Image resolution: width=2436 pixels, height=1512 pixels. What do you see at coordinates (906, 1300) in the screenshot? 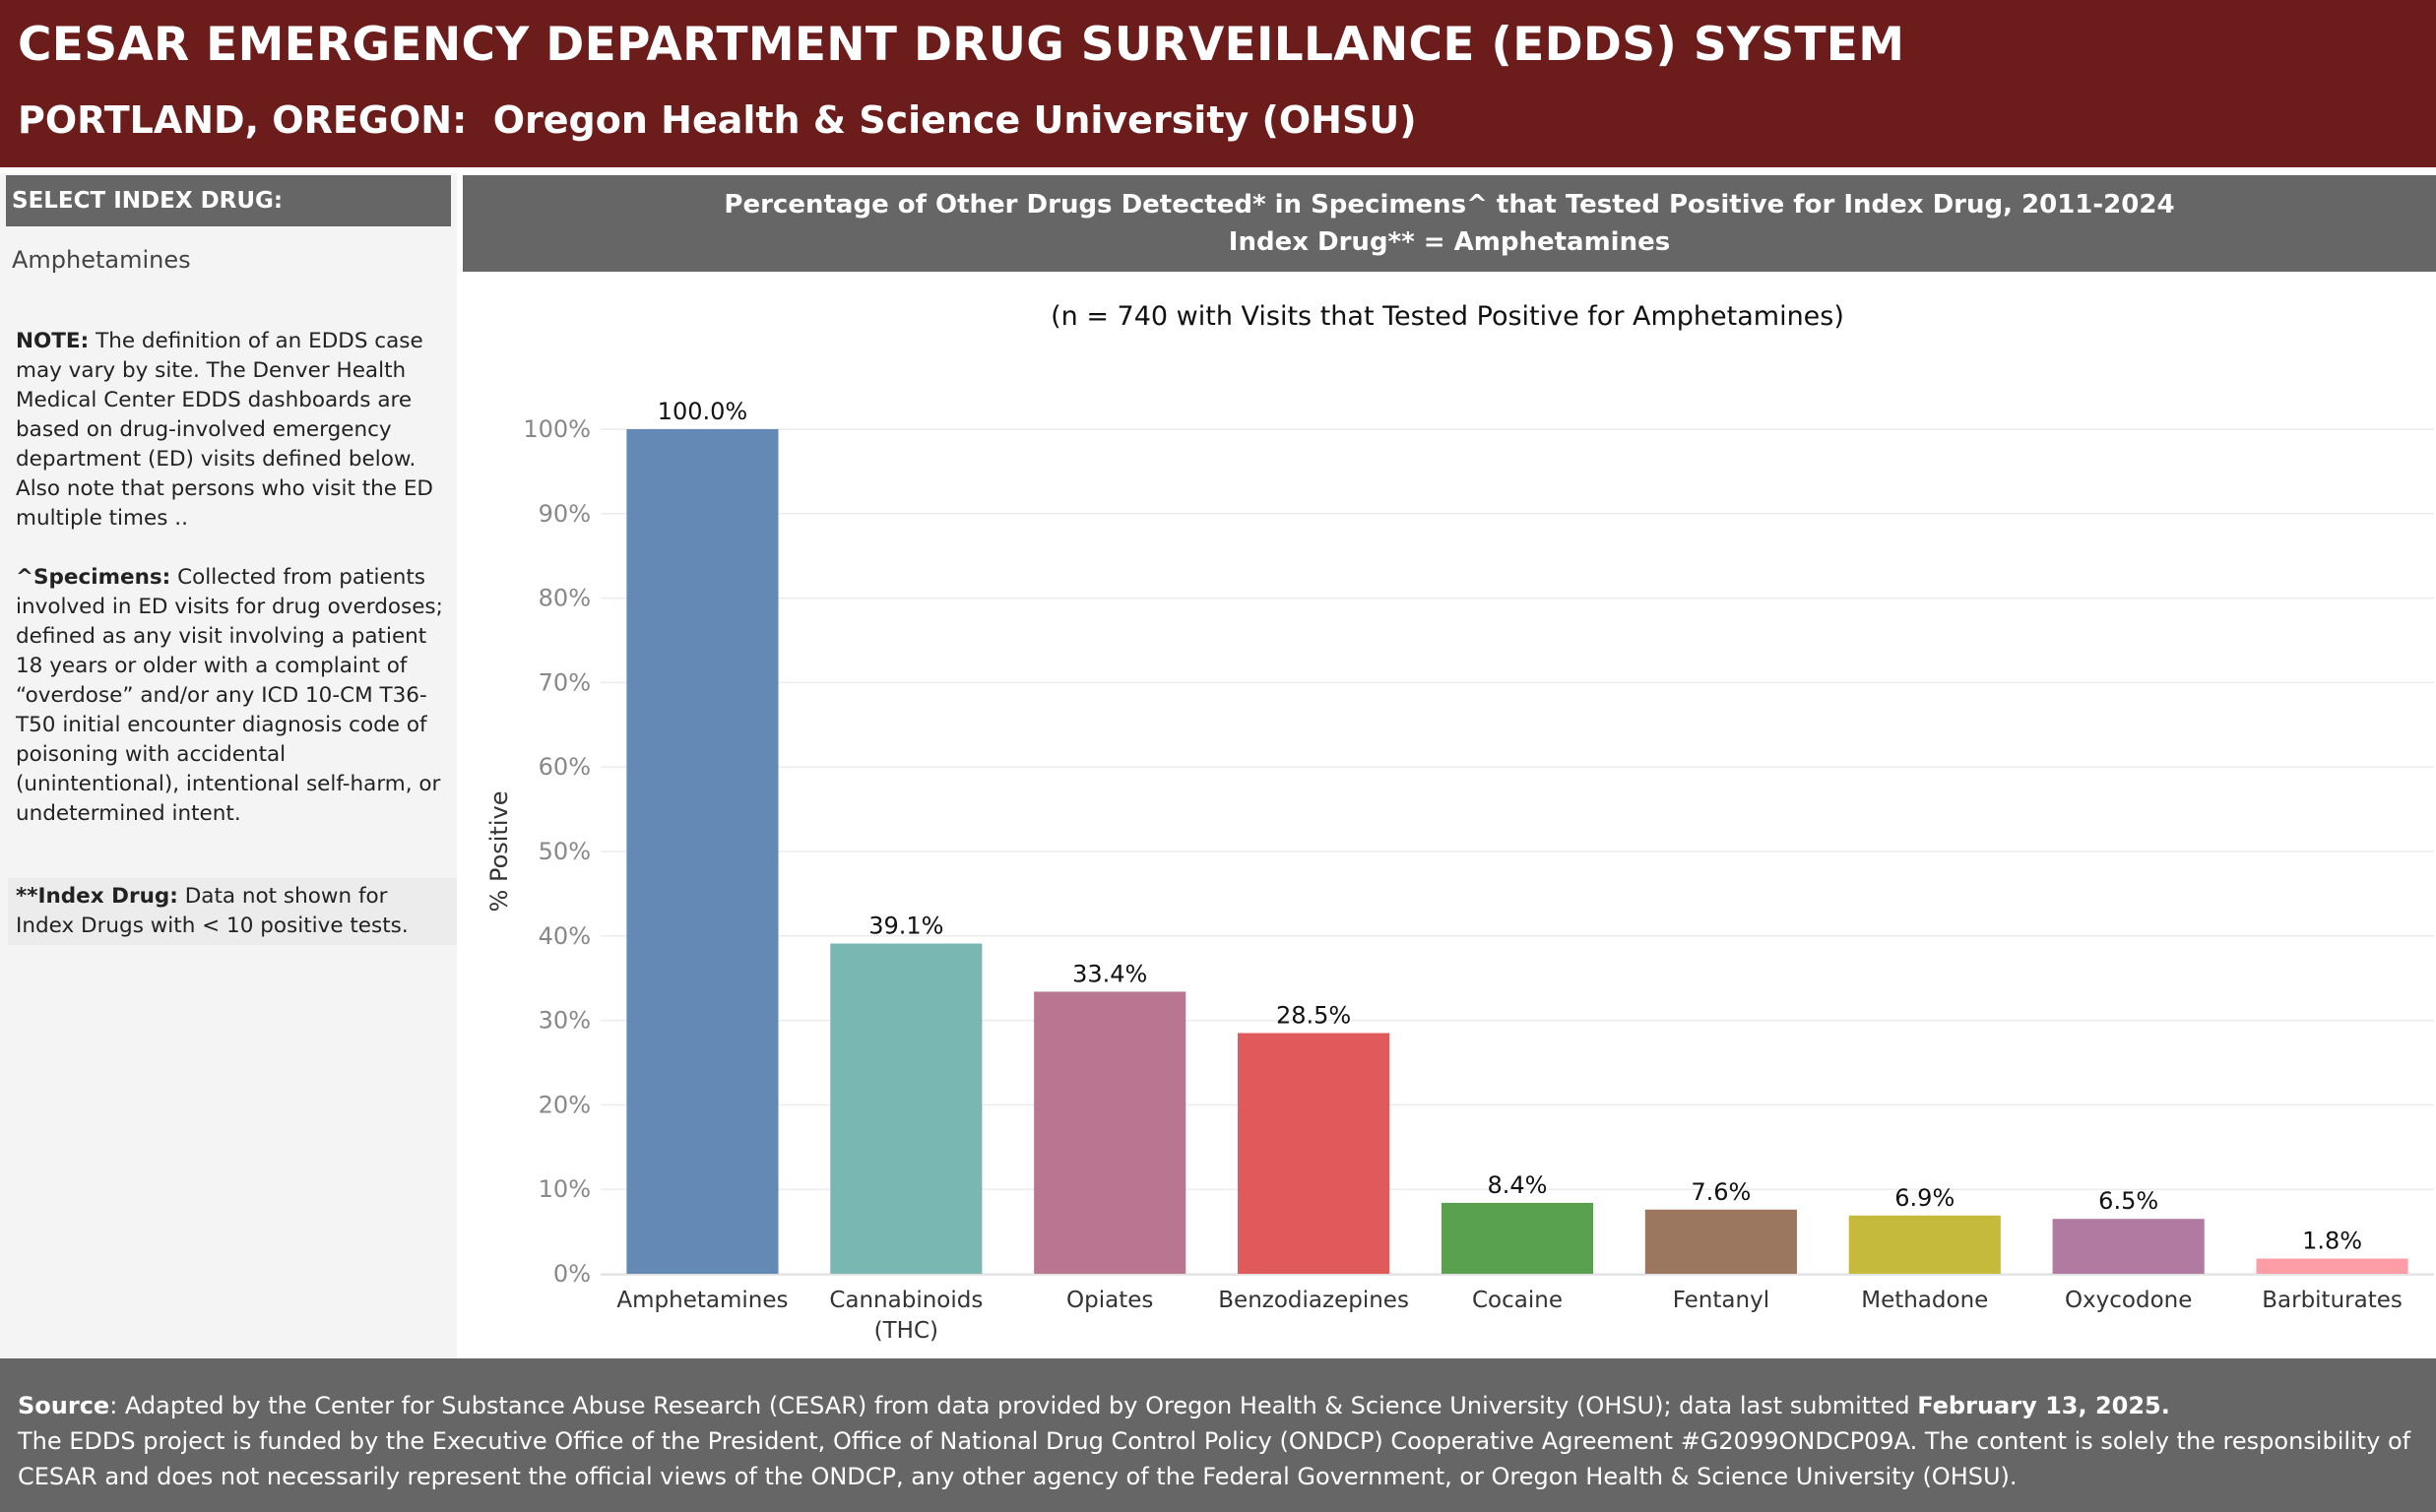
I see `x-category-label: Cannabinoids` at bounding box center [906, 1300].